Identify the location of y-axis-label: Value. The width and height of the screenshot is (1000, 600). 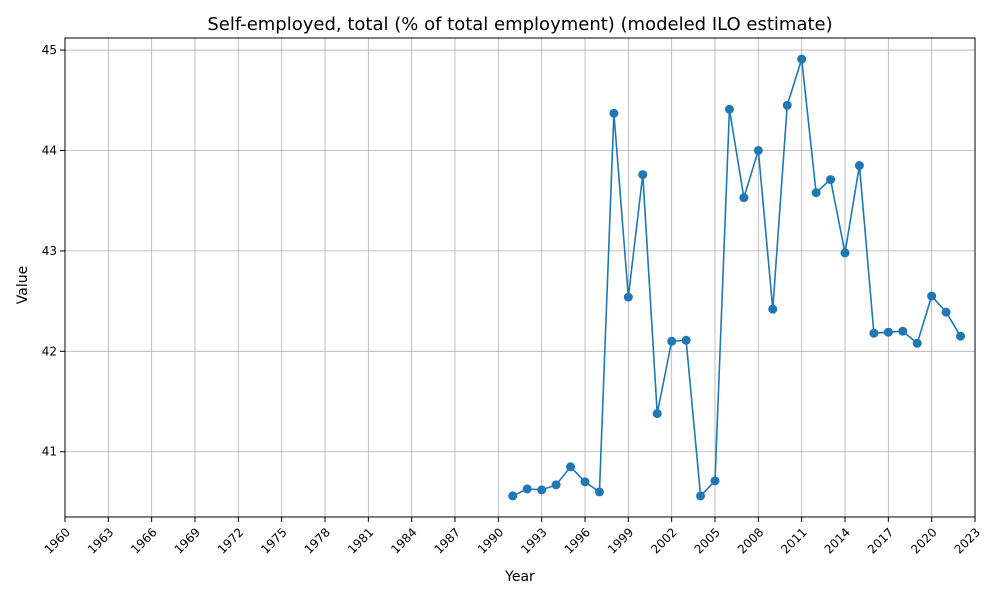
(23, 285).